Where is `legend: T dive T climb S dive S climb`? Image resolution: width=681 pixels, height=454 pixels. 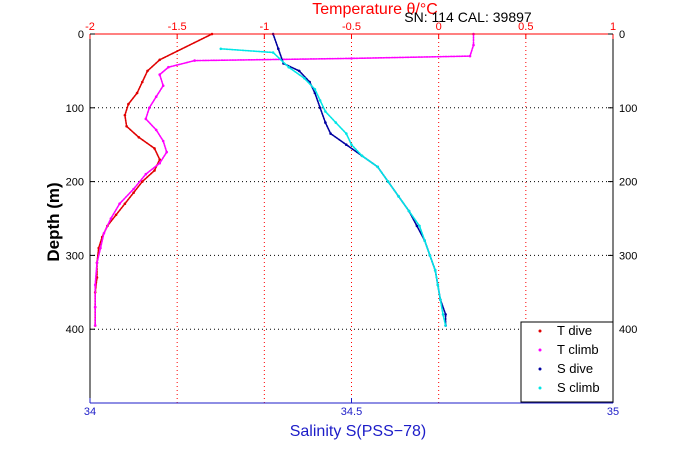 legend: T dive T climb S dive S climb is located at coordinates (567, 362).